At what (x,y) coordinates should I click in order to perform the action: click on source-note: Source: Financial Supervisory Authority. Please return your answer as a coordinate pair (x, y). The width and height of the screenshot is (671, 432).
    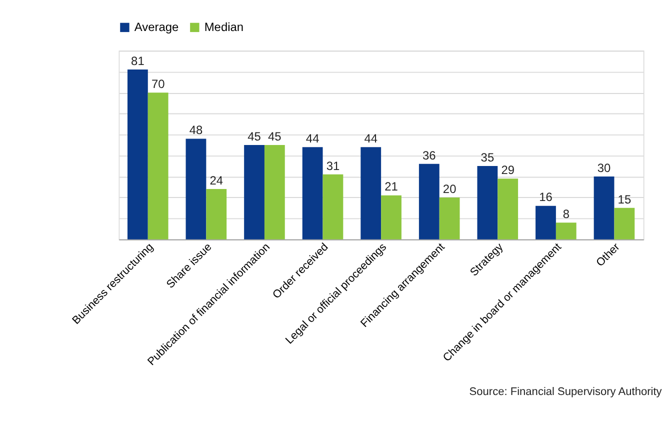
    Looking at the image, I should click on (565, 392).